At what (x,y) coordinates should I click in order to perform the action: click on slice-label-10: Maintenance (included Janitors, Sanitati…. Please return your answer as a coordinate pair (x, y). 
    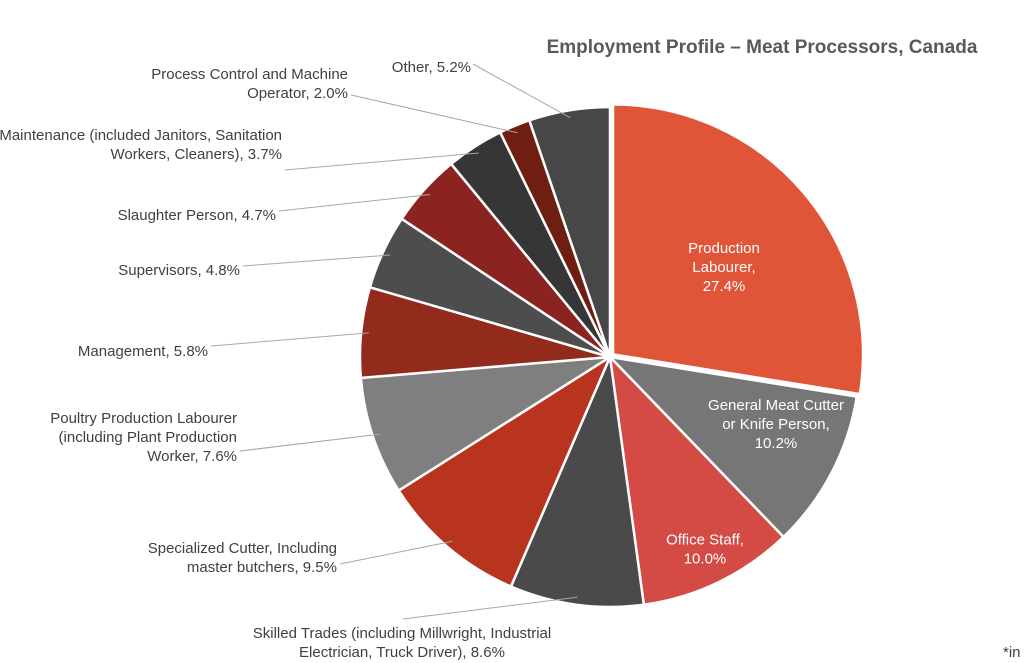
    Looking at the image, I should click on (141, 145).